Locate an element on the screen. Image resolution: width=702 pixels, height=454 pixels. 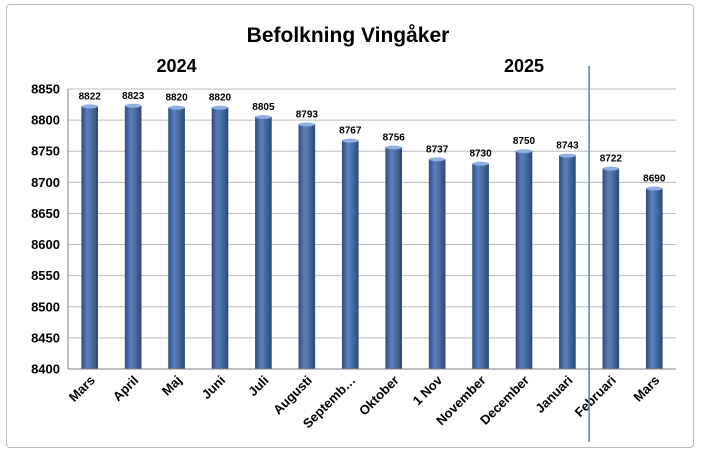
year-labels: 2024 2025 is located at coordinates (350, 66).